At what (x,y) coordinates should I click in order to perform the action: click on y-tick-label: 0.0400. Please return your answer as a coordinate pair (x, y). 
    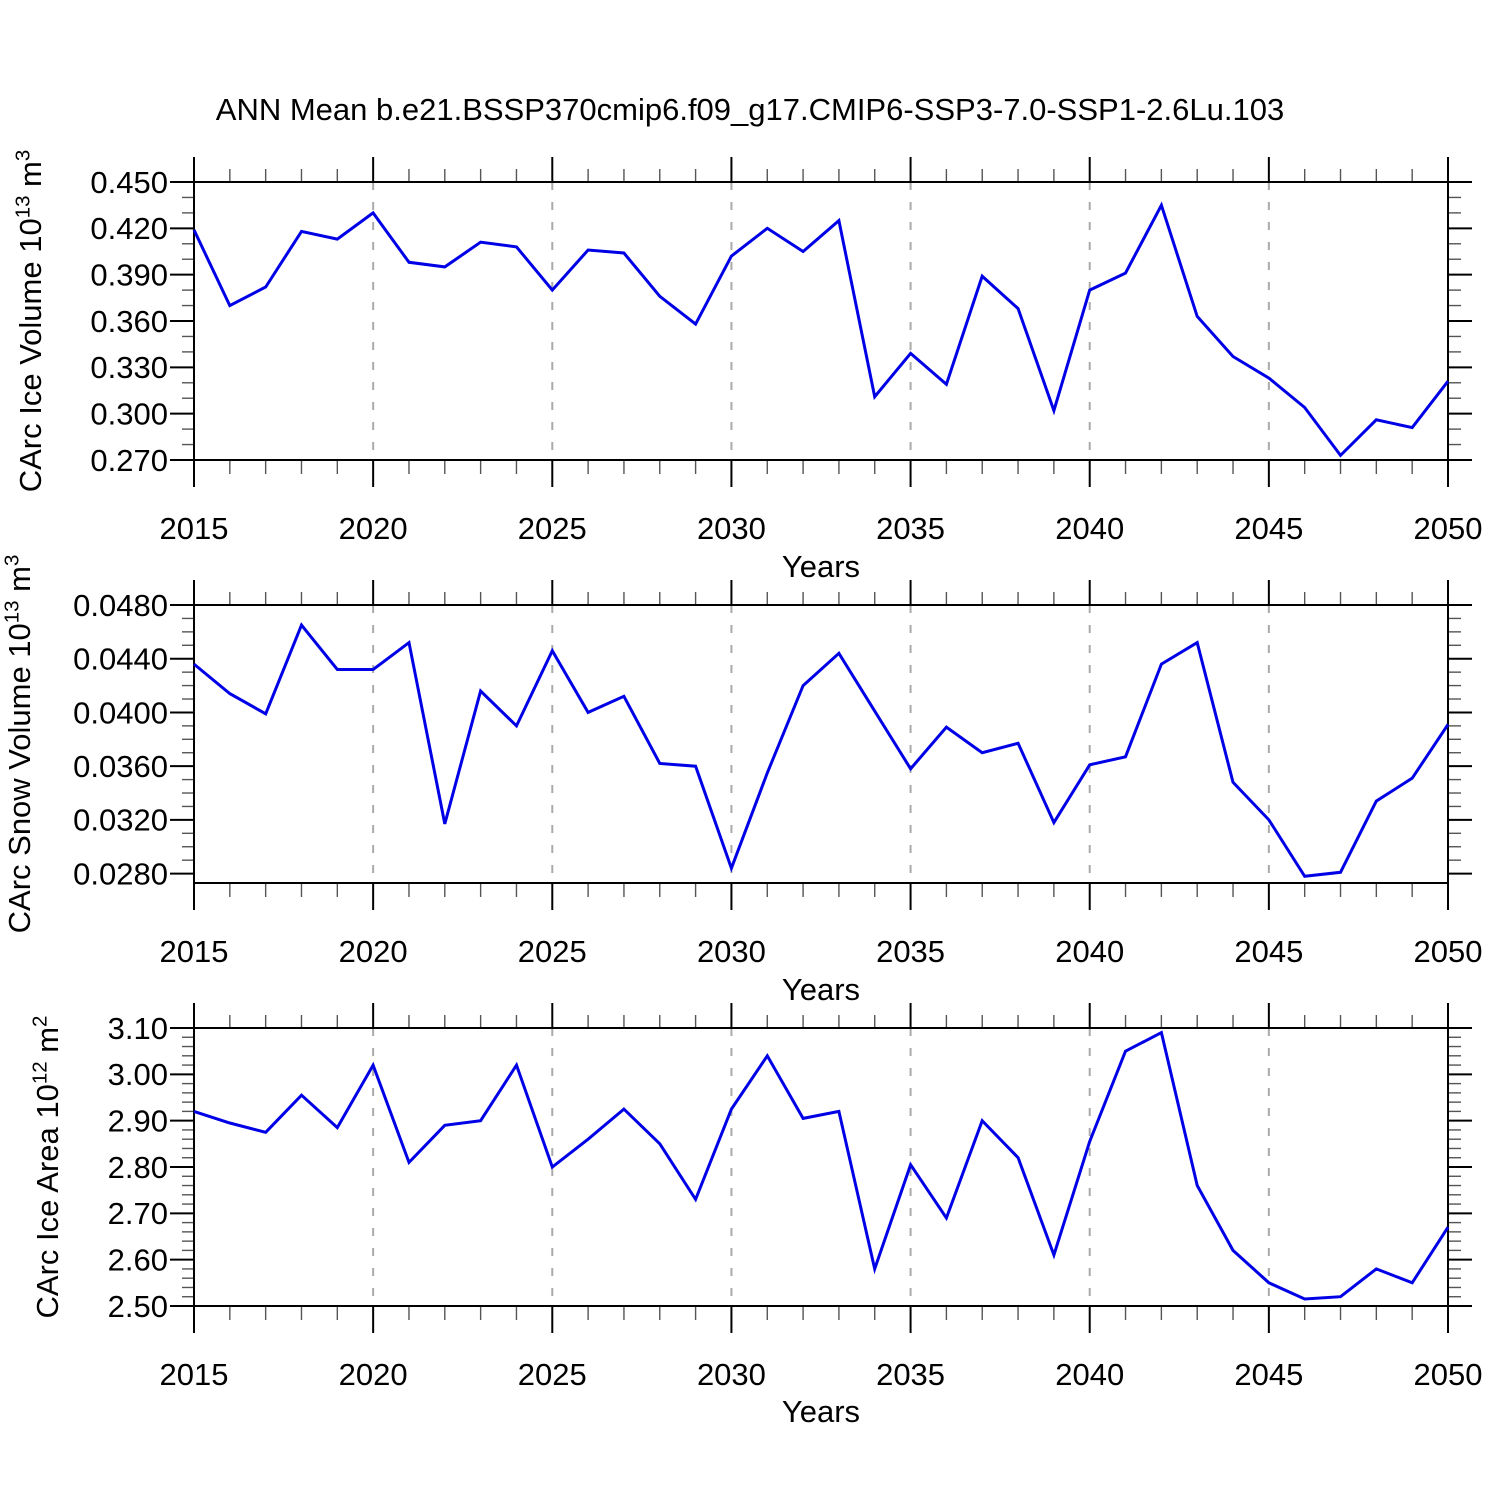
    Looking at the image, I should click on (120, 712).